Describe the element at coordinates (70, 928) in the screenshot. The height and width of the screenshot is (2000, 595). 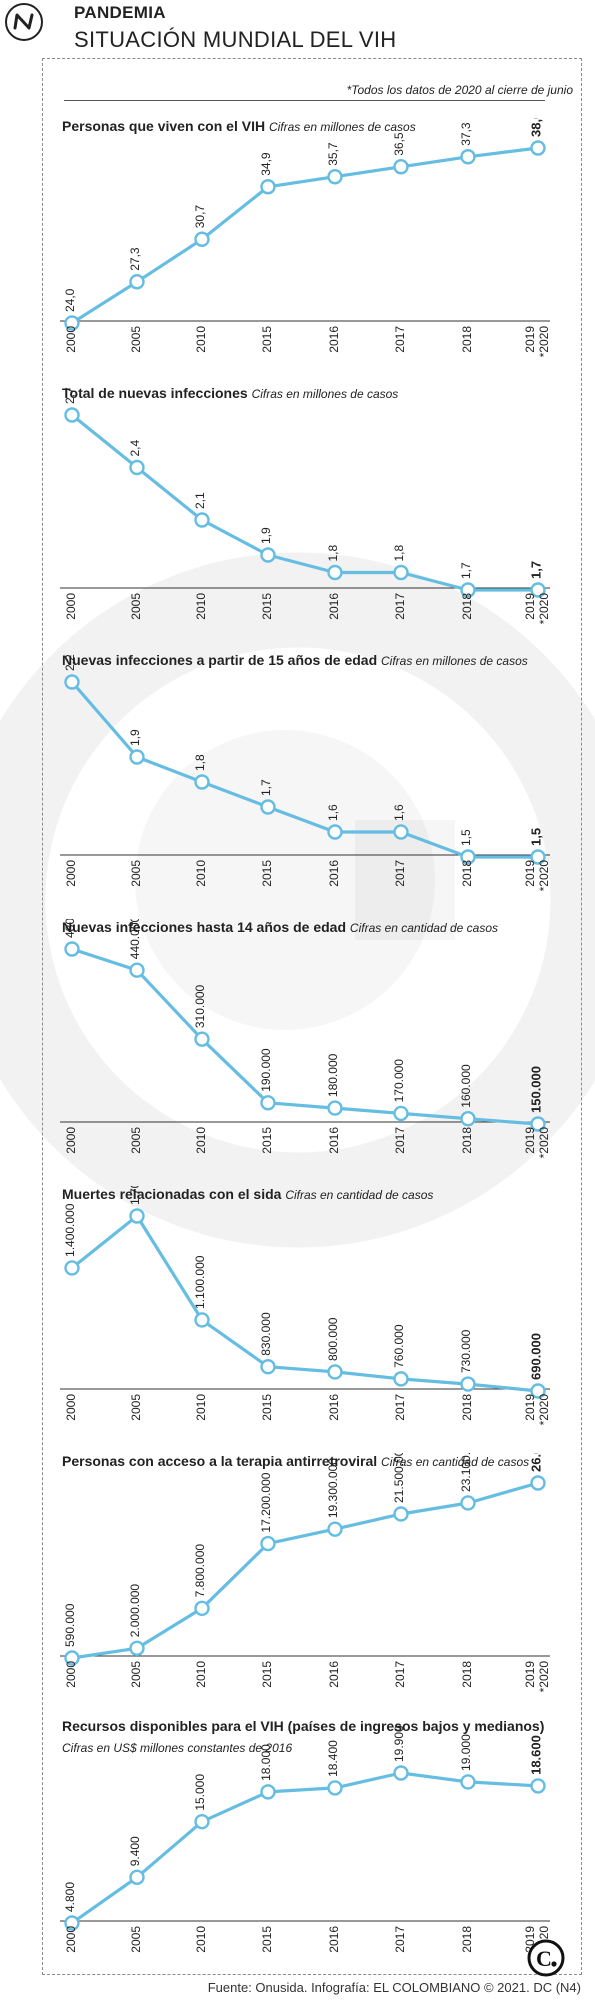
I see `data-label: 480.000` at that location.